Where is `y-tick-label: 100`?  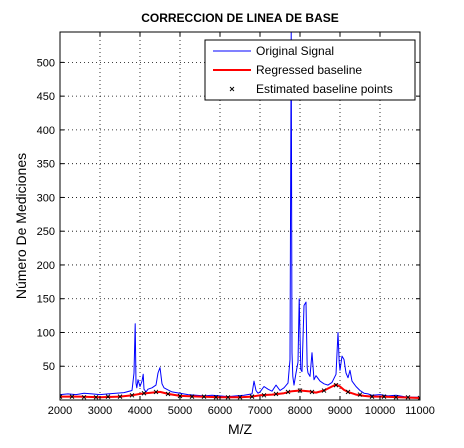 y-tick-label: 100 is located at coordinates (46, 333).